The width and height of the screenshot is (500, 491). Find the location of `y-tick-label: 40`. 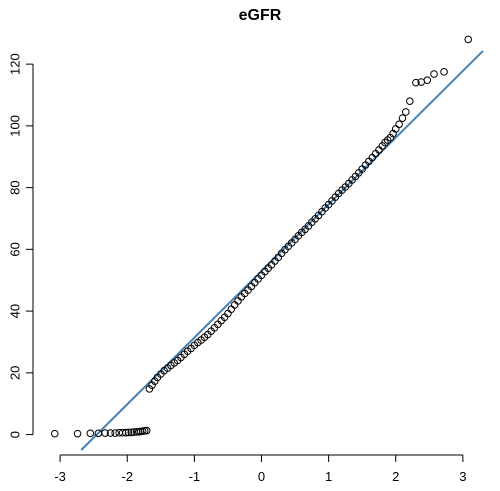

y-tick-label: 40 is located at coordinates (15, 311).